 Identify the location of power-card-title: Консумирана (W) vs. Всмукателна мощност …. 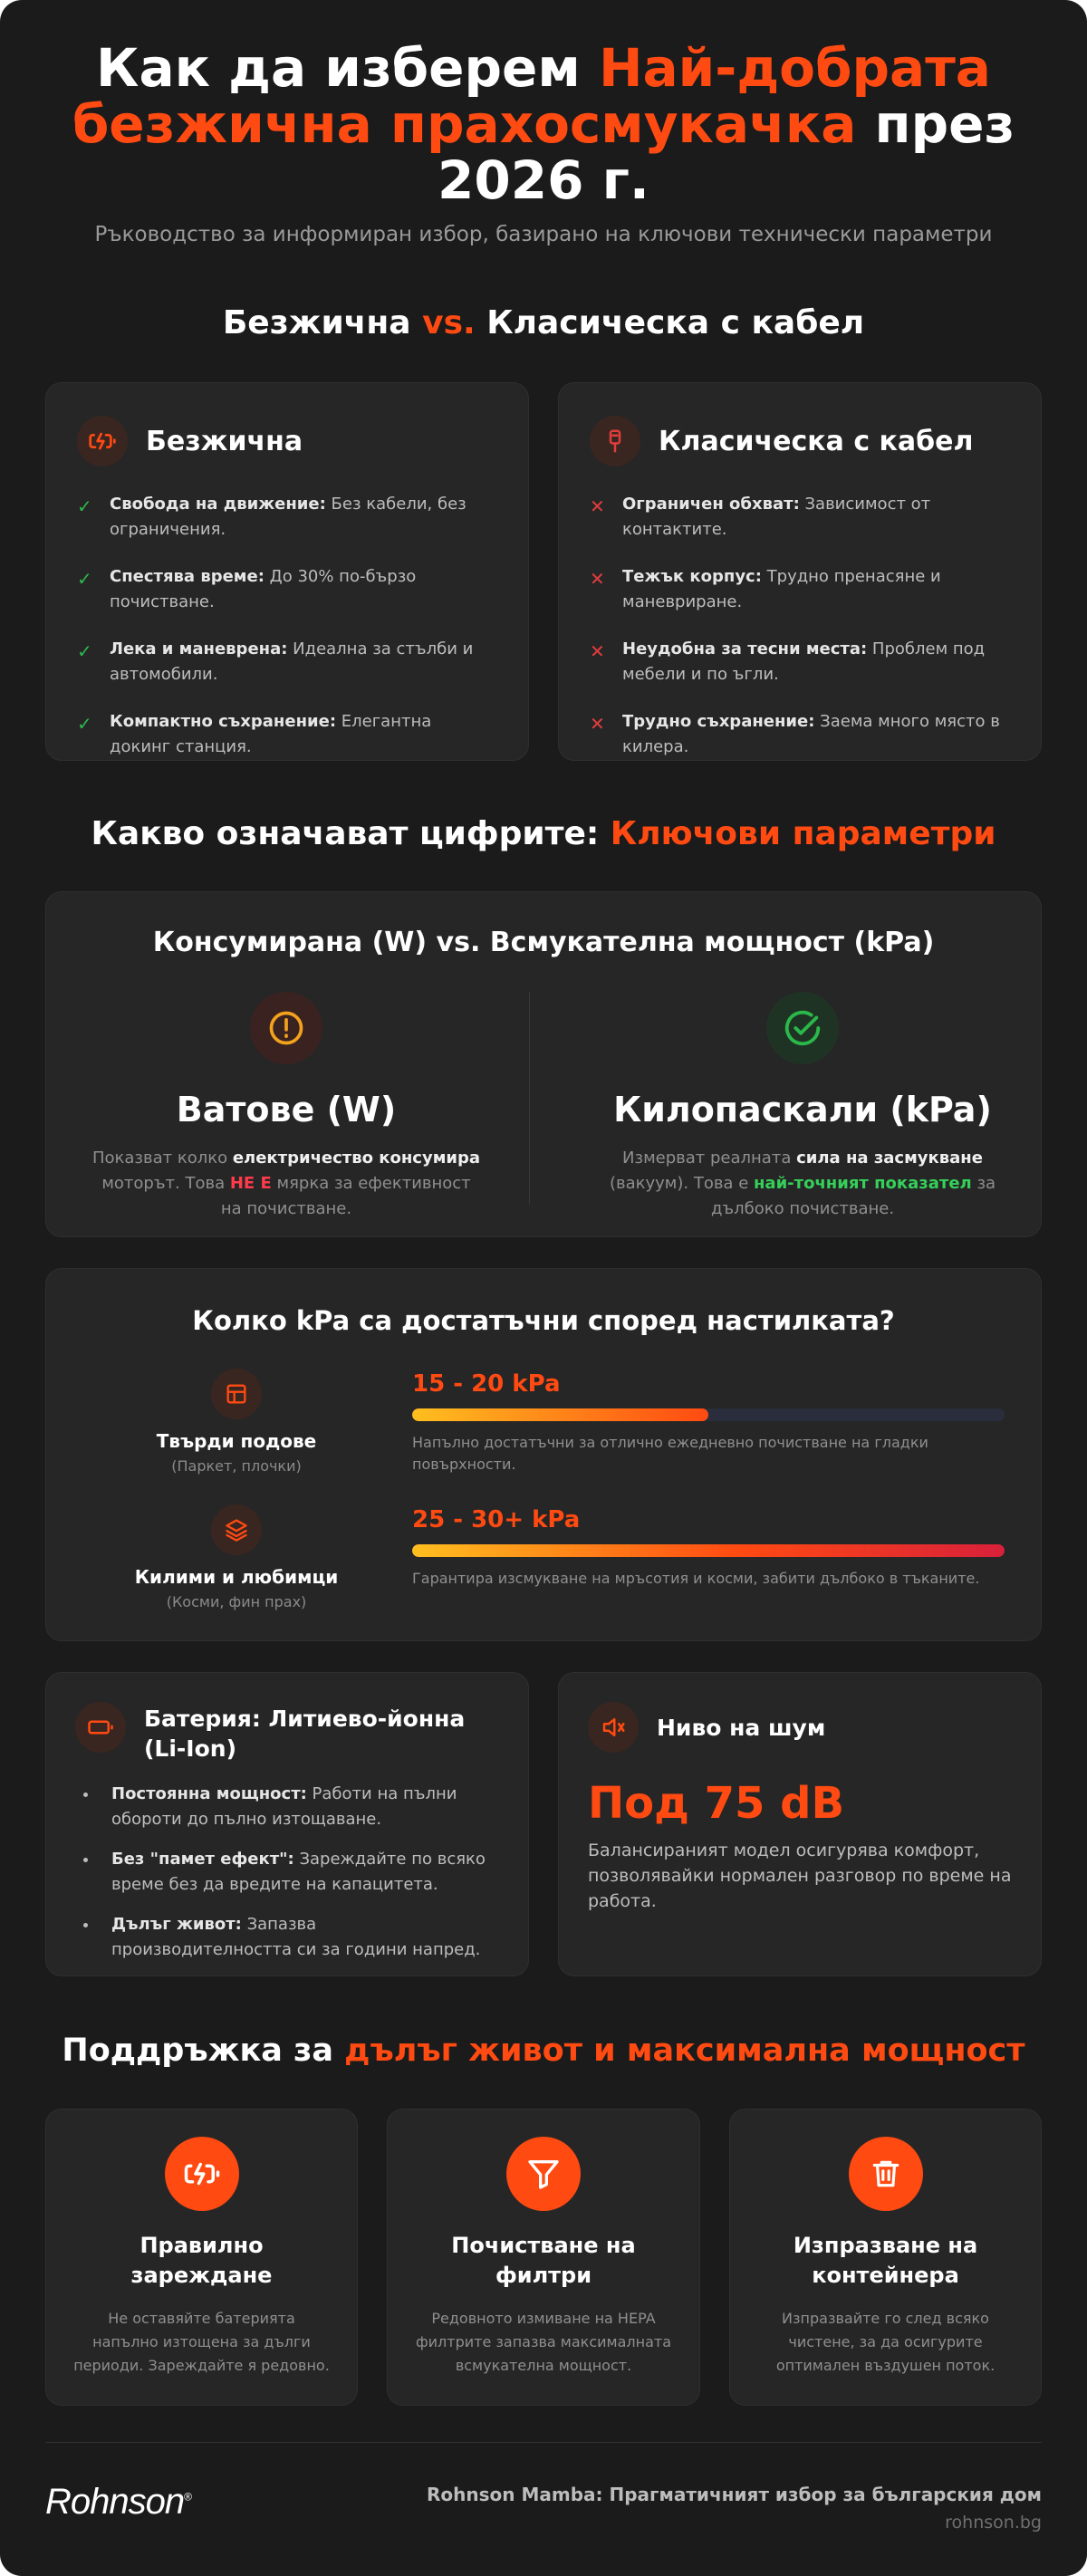
(543, 942).